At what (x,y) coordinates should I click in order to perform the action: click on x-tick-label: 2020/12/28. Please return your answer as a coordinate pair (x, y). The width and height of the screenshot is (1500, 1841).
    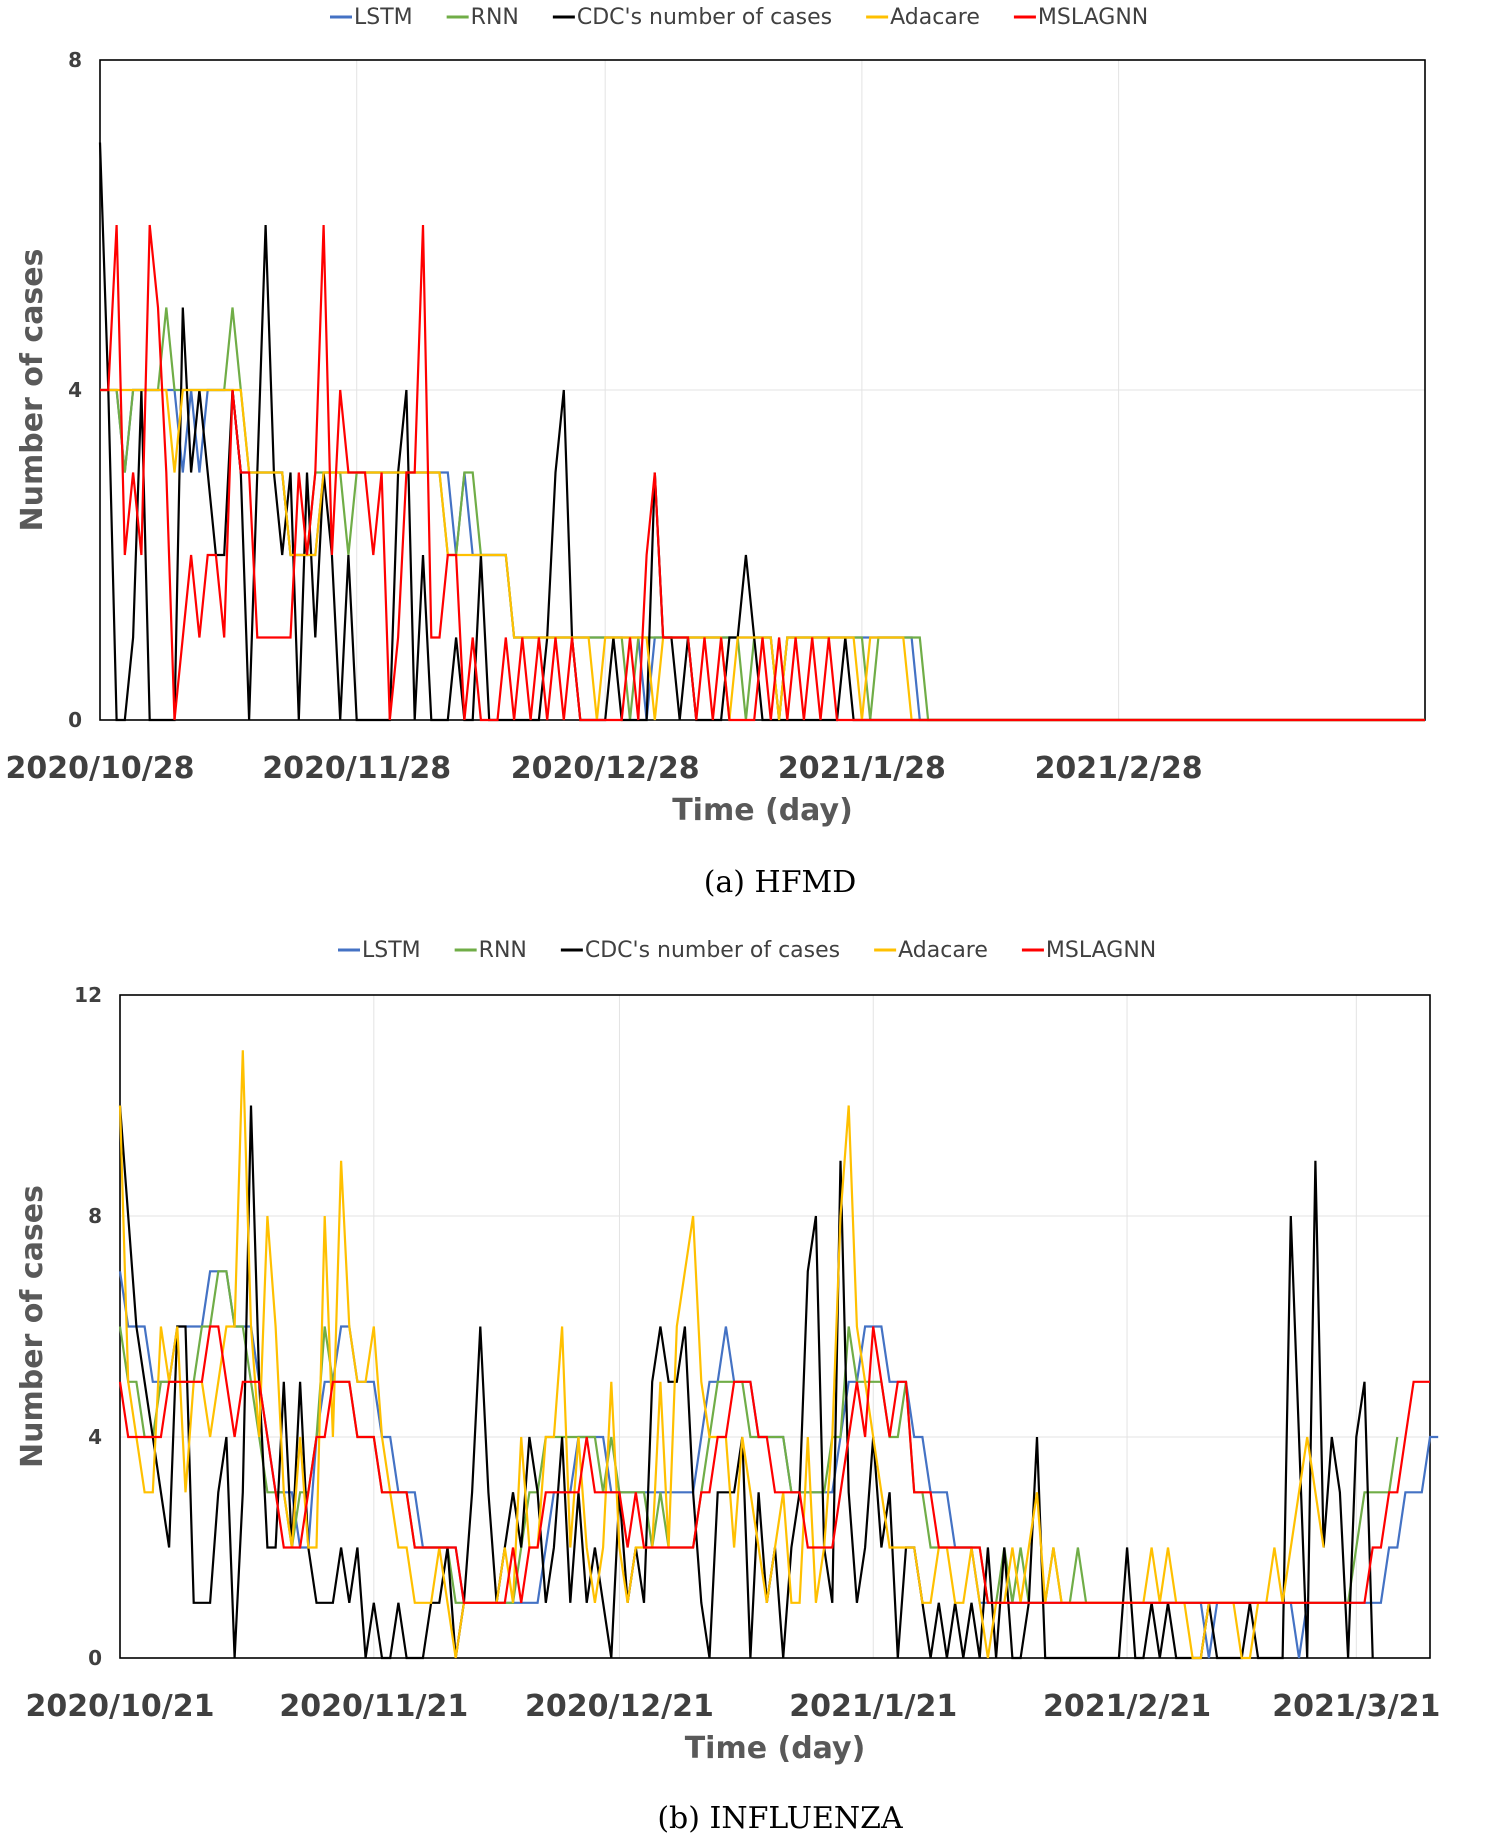
    Looking at the image, I should click on (605, 768).